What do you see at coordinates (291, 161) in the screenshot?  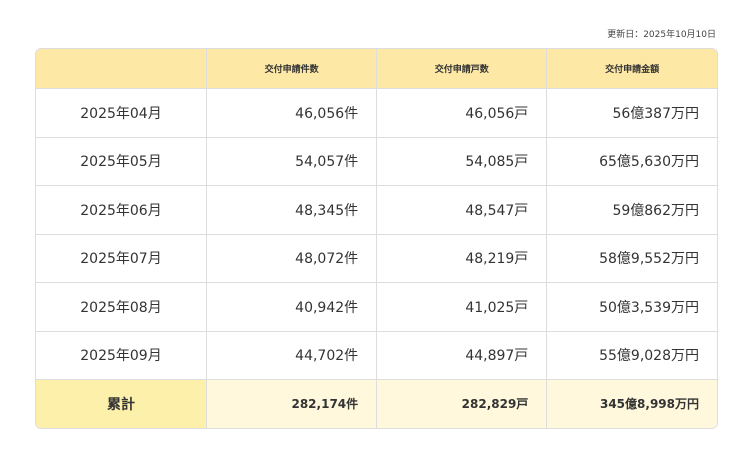 I see `cell: 54,057件` at bounding box center [291, 161].